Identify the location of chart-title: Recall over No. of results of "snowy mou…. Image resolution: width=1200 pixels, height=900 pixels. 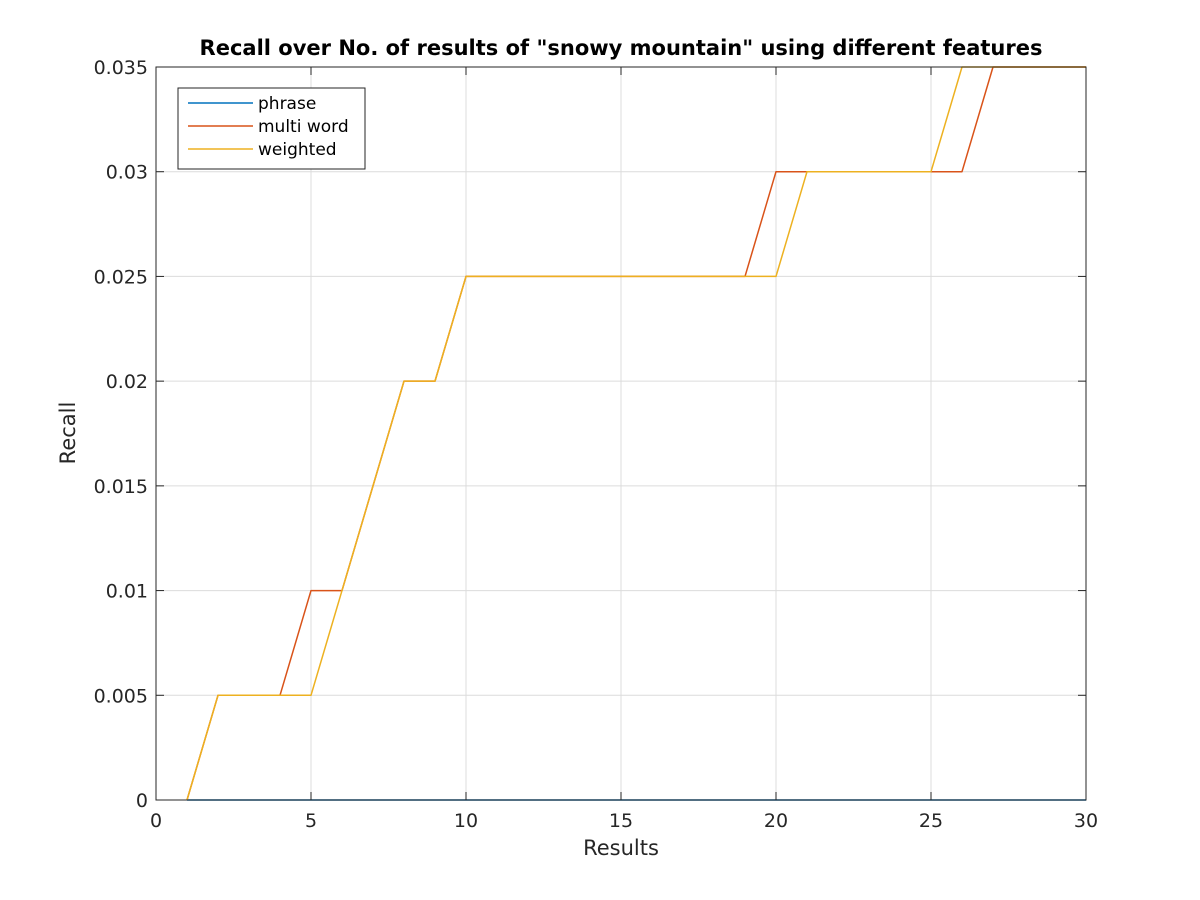
(621, 48).